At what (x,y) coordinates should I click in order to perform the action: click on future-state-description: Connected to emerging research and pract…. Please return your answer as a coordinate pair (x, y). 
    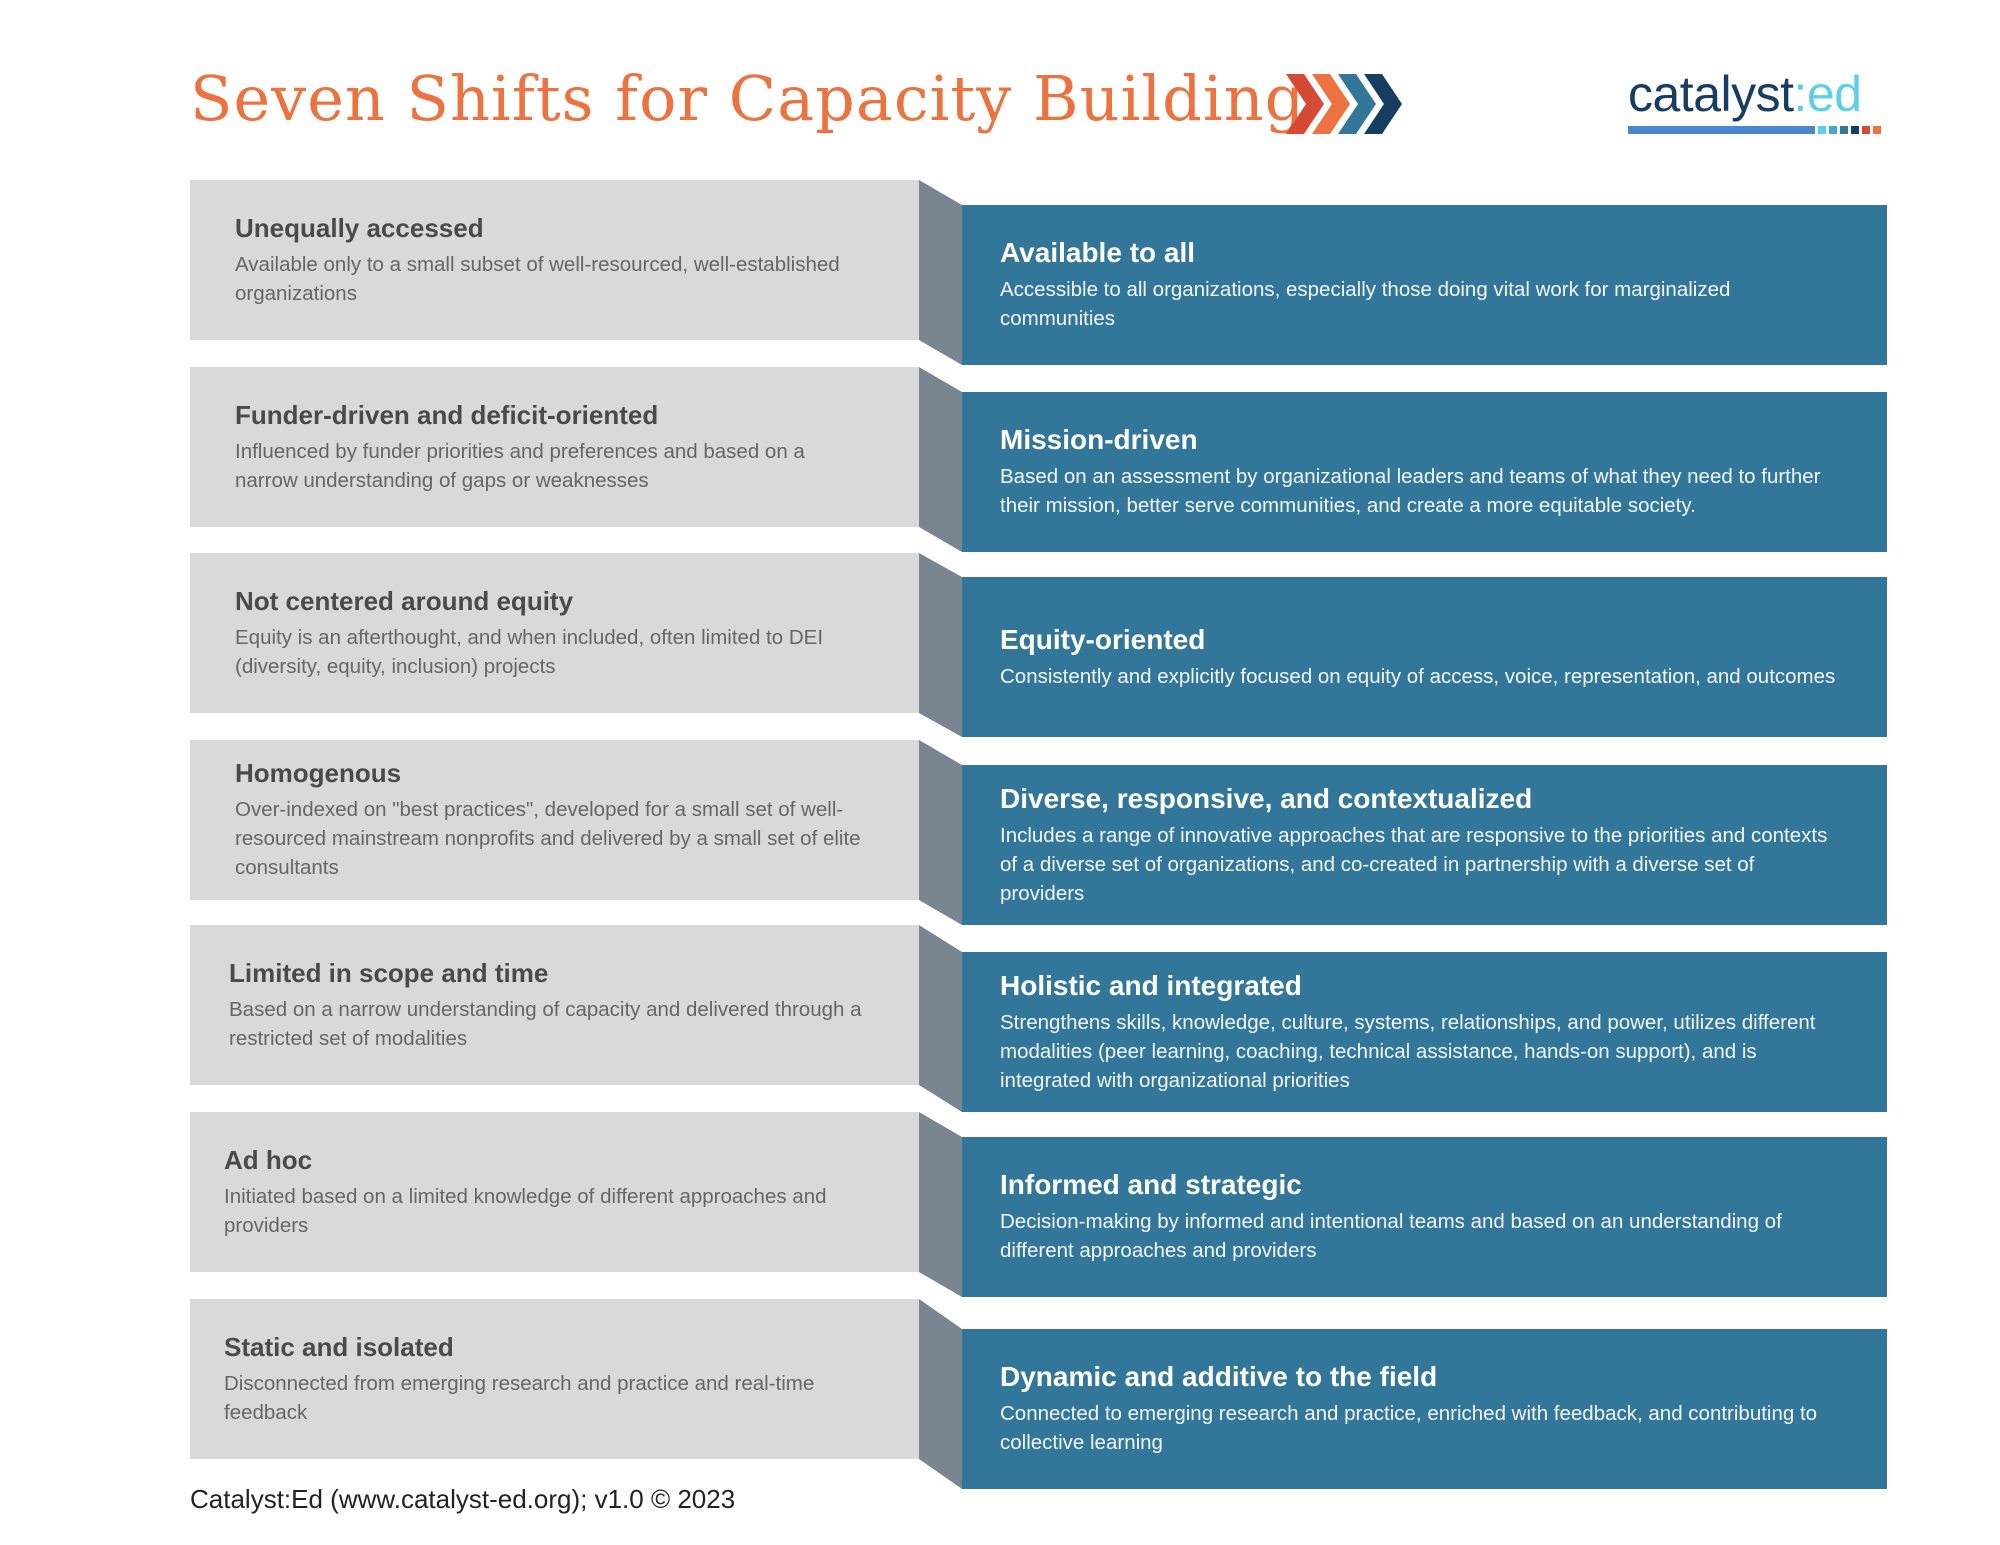
    Looking at the image, I should click on (1409, 1428).